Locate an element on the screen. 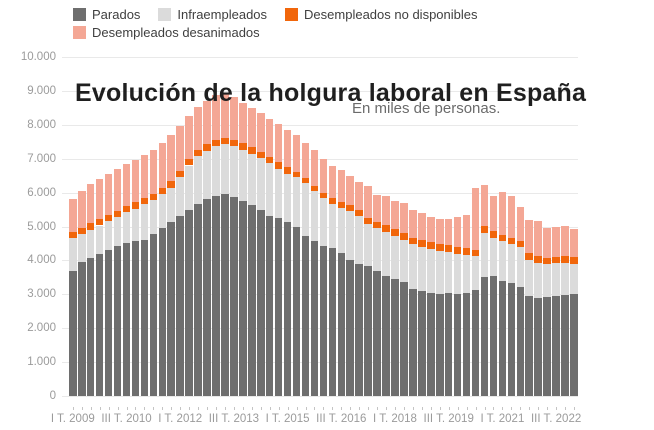 This screenshot has height=430, width=654. legend-item-1: Infraempleados is located at coordinates (212, 14).